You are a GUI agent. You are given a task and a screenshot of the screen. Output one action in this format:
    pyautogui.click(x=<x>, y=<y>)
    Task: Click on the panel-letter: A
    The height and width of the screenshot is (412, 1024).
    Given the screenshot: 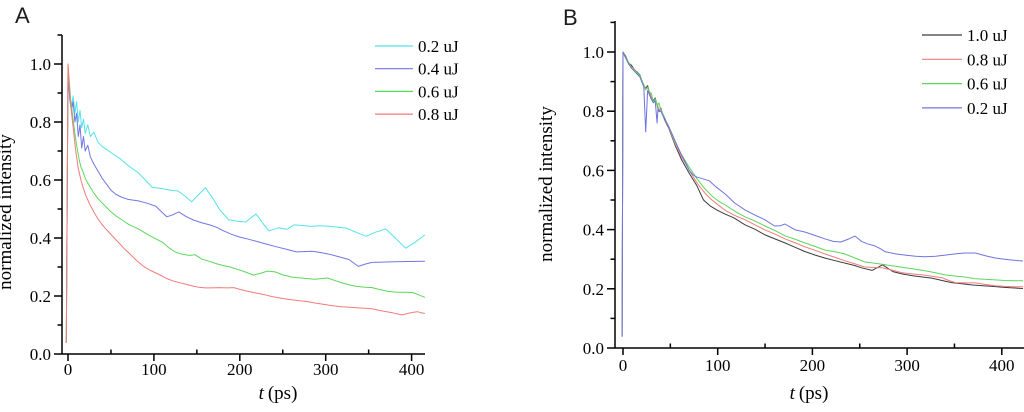 What is the action you would take?
    pyautogui.click(x=22, y=15)
    